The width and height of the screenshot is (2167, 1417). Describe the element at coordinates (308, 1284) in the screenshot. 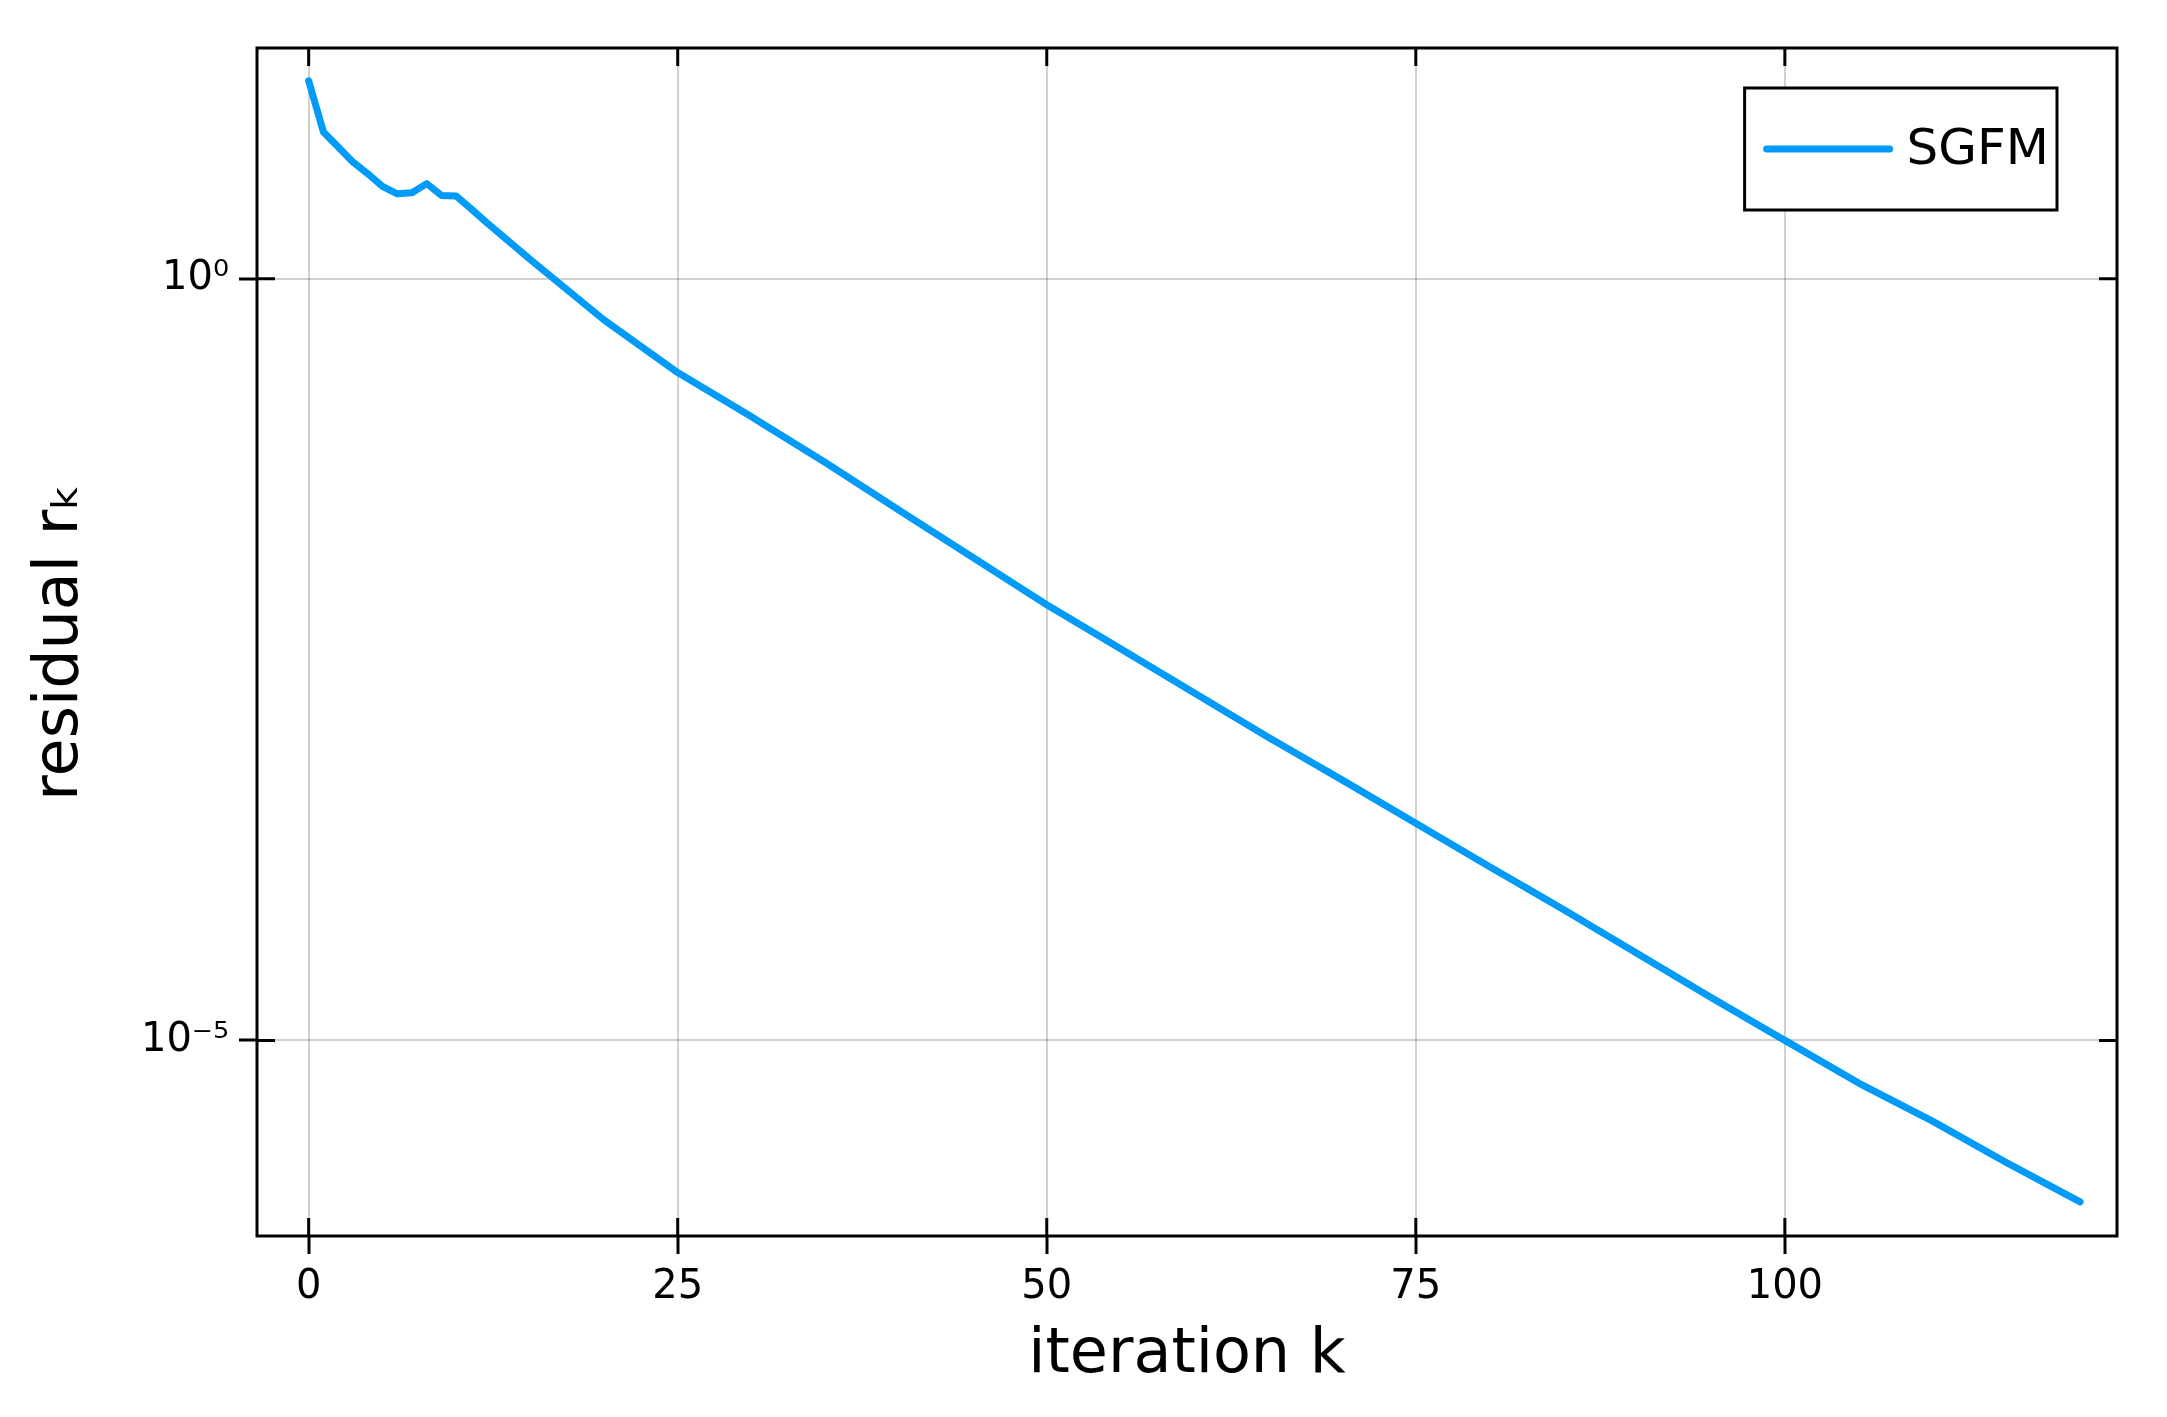

I see `x-tick-label: 0` at that location.